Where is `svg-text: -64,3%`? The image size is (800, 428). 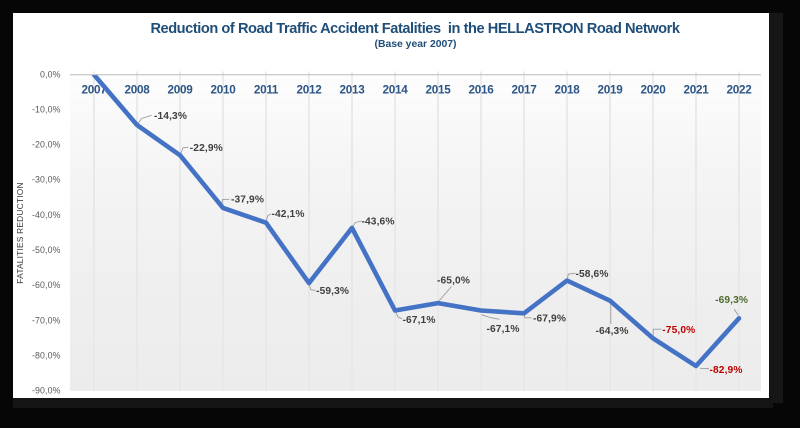
svg-text: -64,3% is located at coordinates (612, 331).